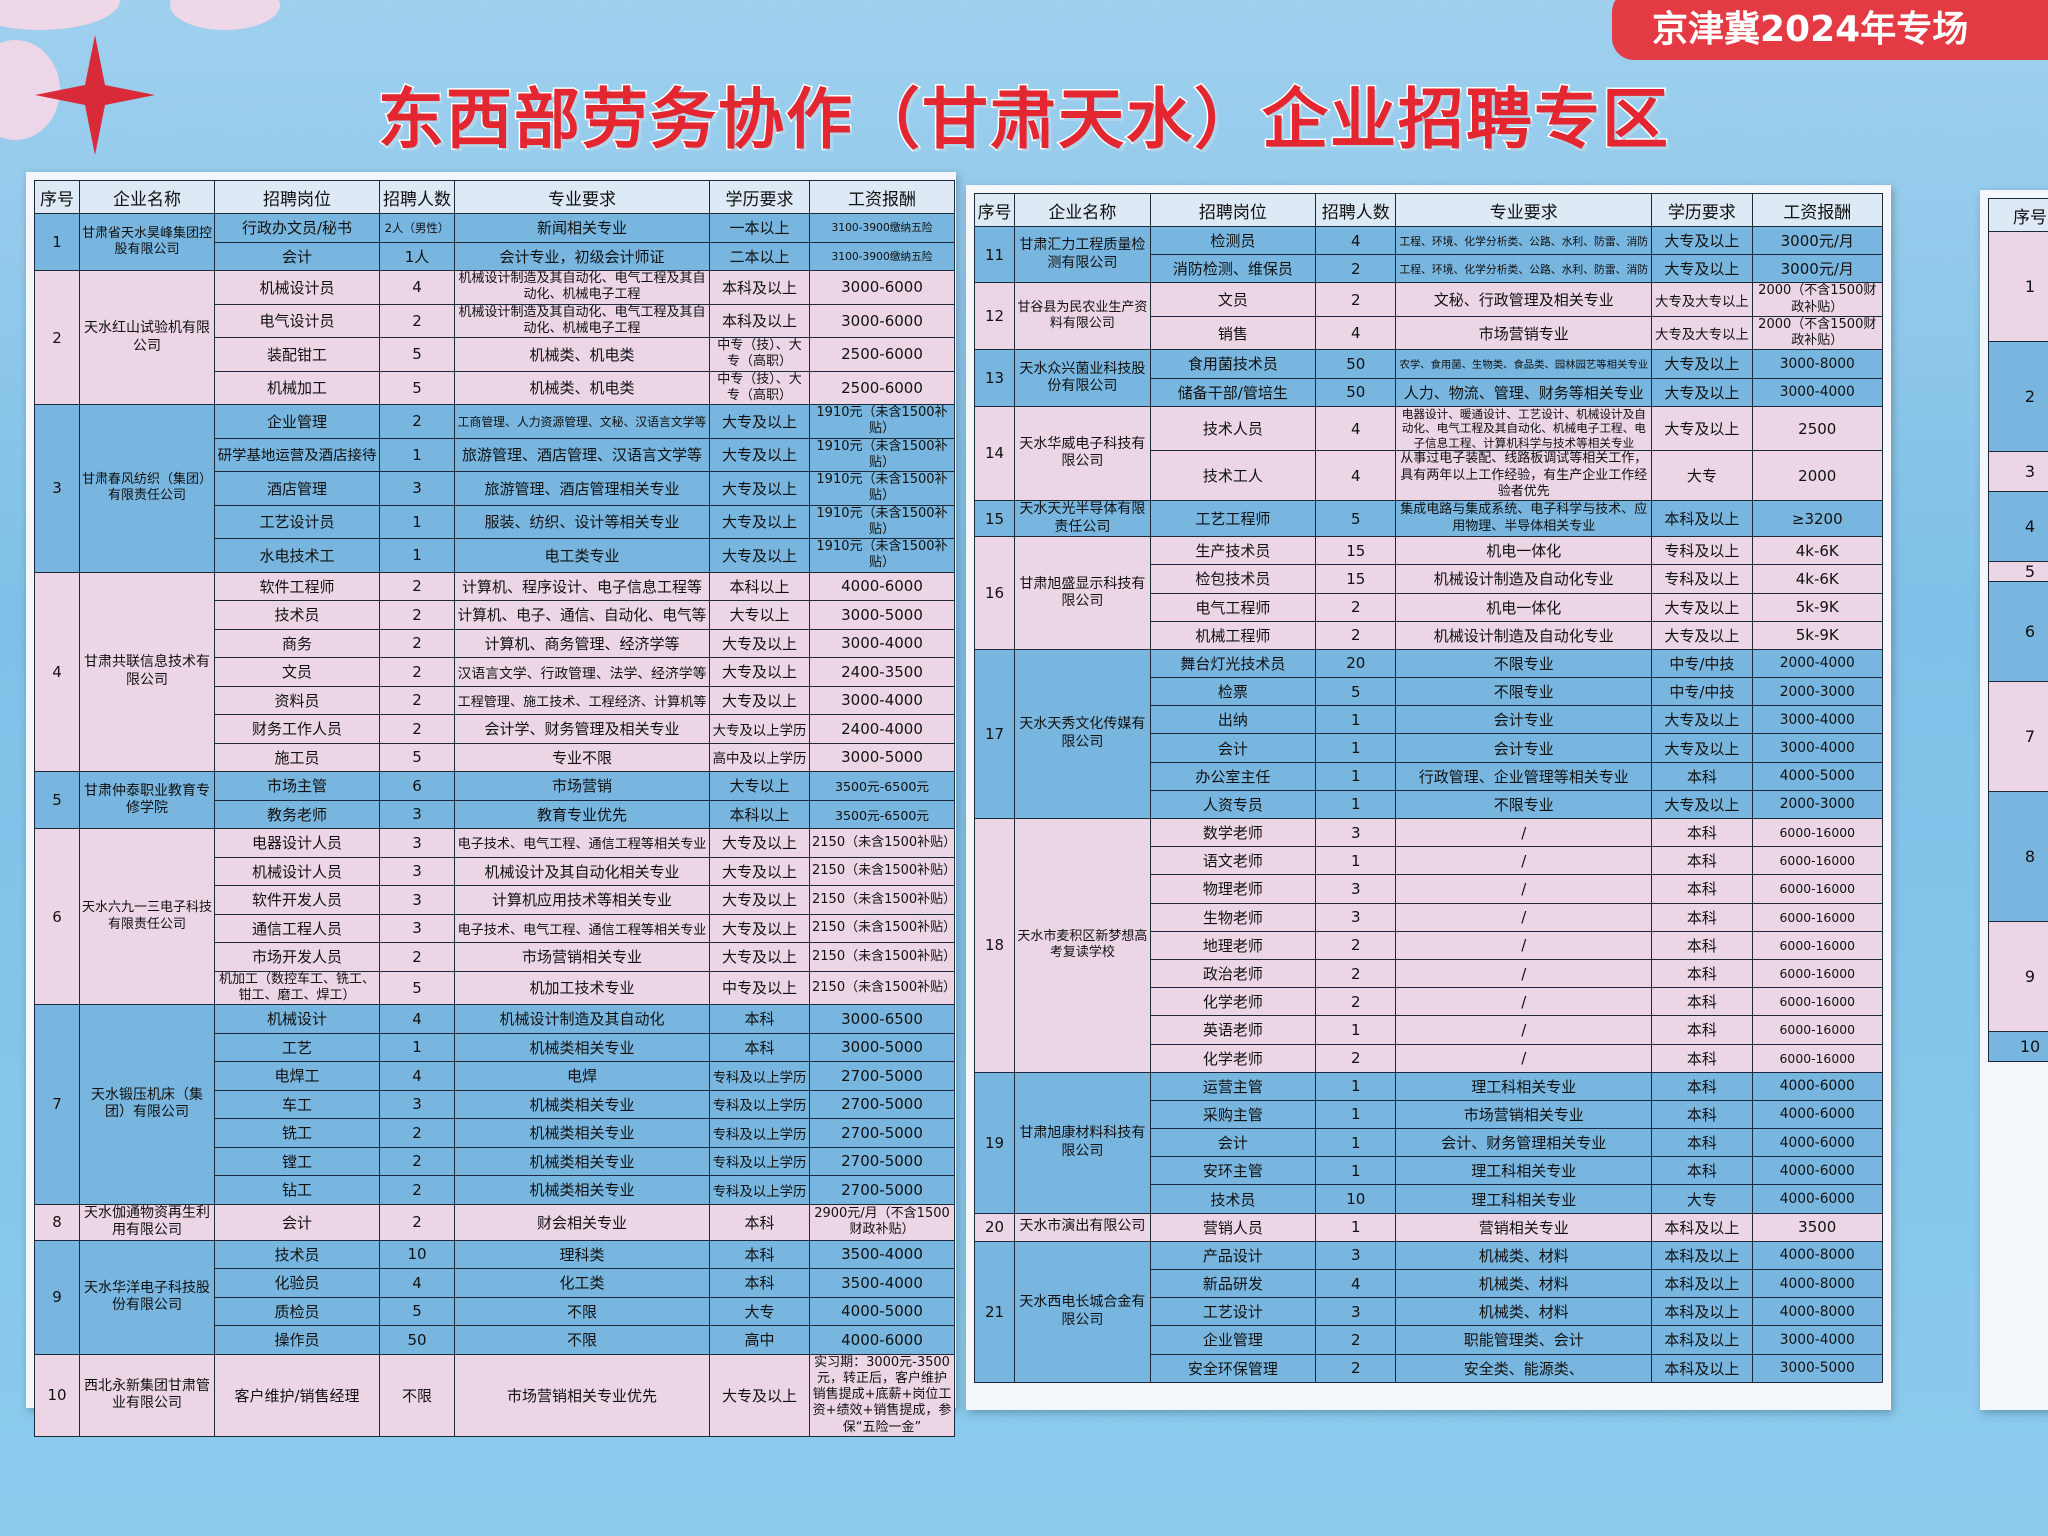 The height and width of the screenshot is (1536, 2048). I want to click on salary: 2400-3500, so click(882, 672).